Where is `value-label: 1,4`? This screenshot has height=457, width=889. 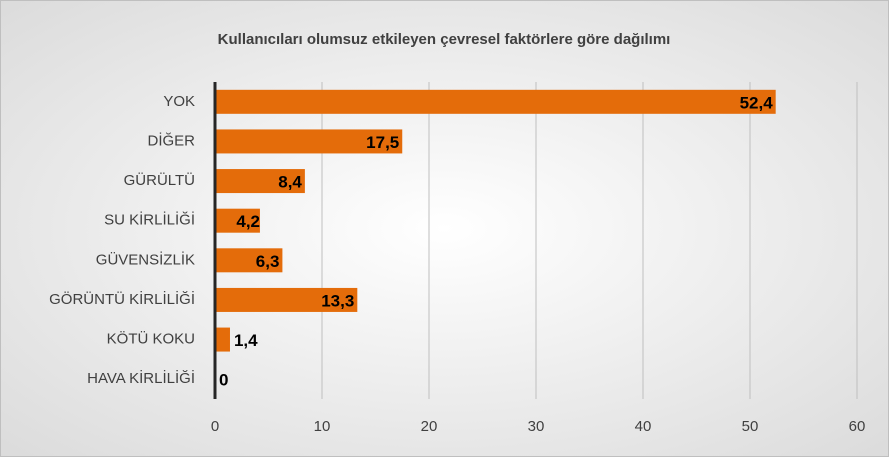 value-label: 1,4 is located at coordinates (246, 340).